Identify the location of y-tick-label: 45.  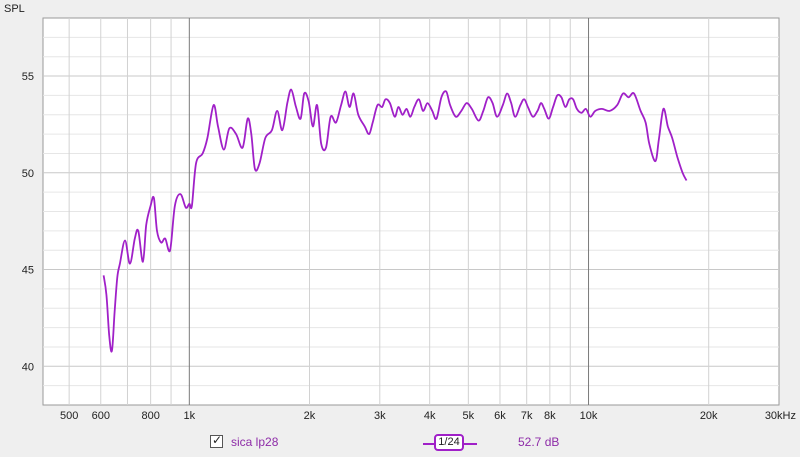
(28, 271).